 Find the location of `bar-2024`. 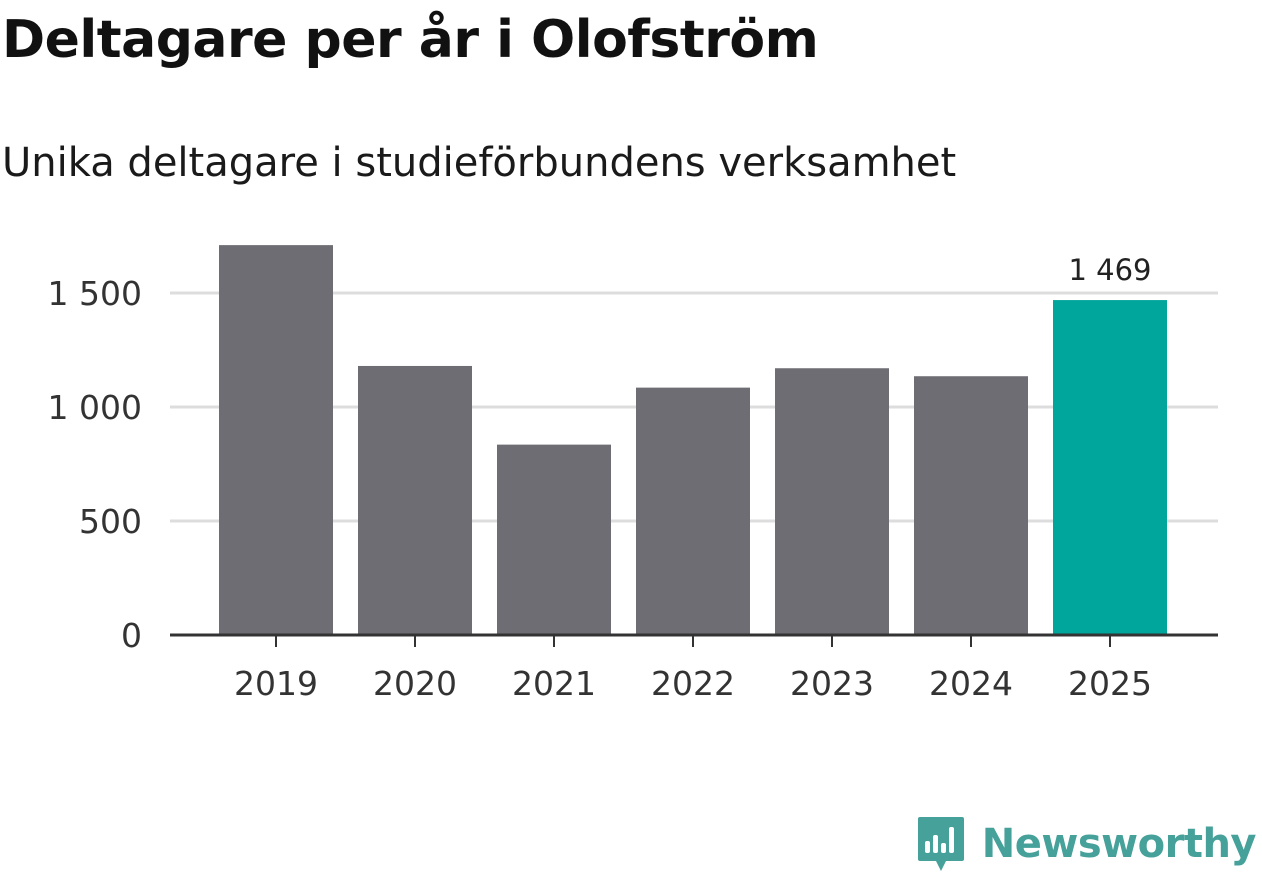

bar-2024 is located at coordinates (971, 505).